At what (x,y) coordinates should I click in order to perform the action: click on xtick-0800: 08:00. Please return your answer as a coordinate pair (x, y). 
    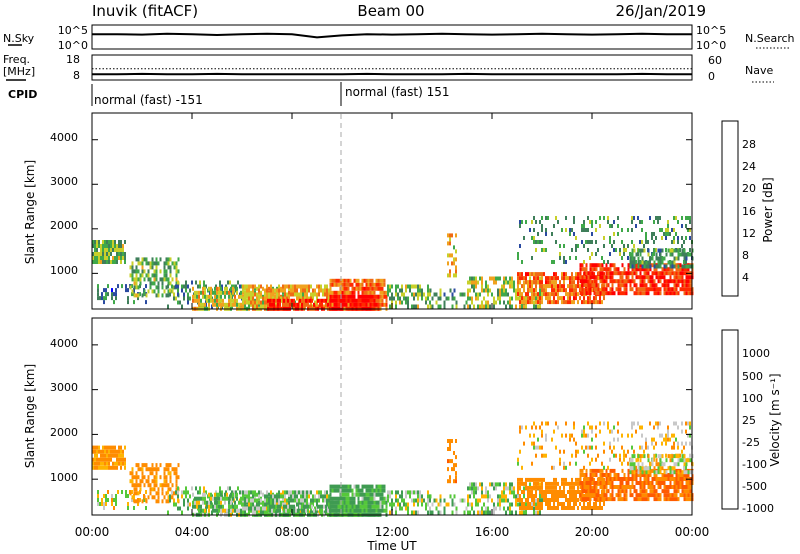
    Looking at the image, I should click on (292, 532).